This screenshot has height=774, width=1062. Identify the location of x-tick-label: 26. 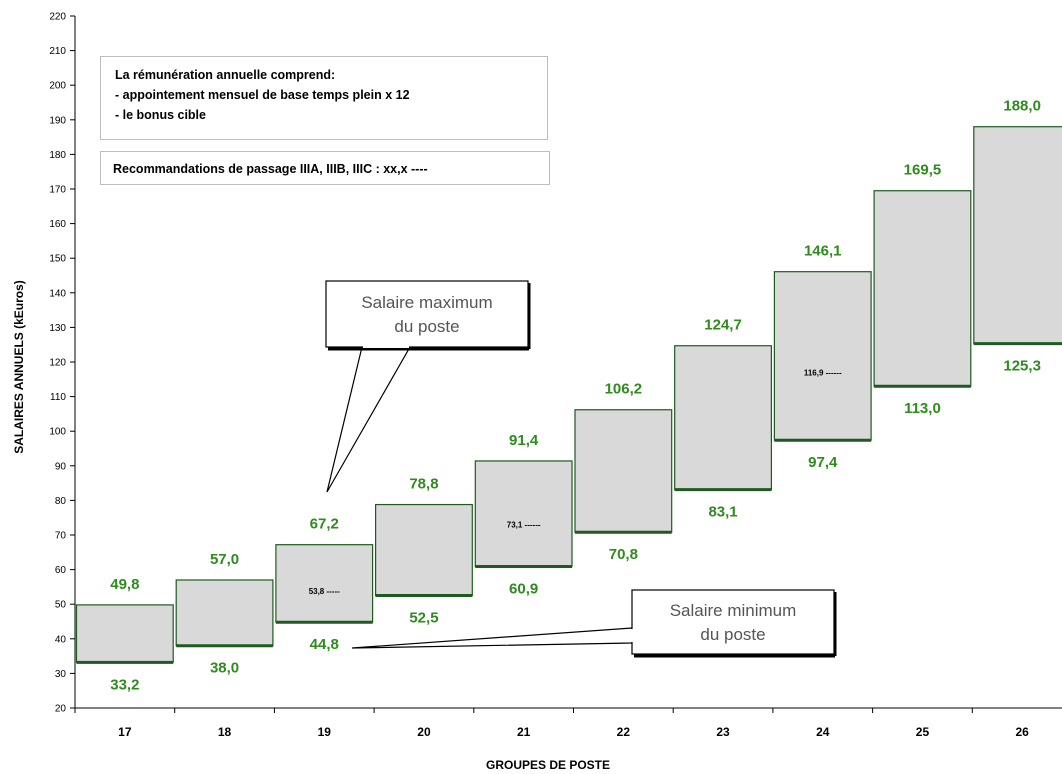
(1022, 732).